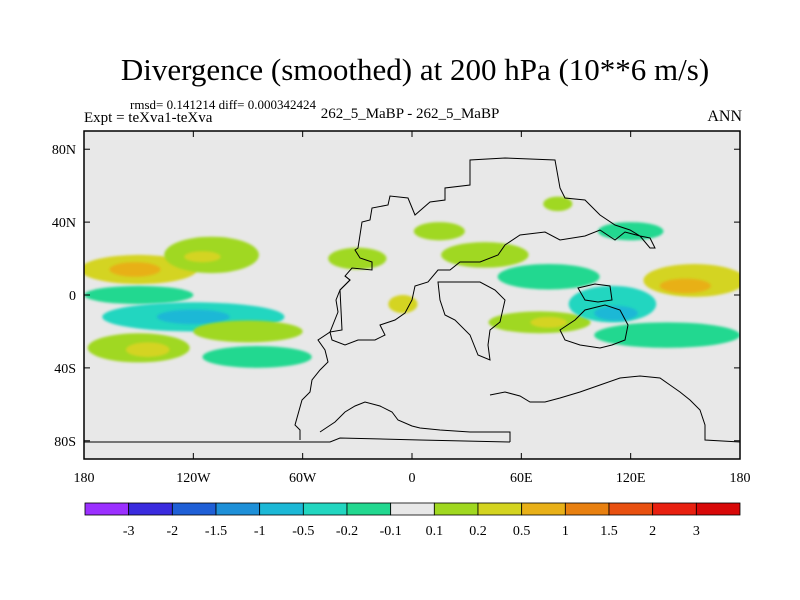  What do you see at coordinates (478, 531) in the screenshot?
I see `colorbar-label: 0.2` at bounding box center [478, 531].